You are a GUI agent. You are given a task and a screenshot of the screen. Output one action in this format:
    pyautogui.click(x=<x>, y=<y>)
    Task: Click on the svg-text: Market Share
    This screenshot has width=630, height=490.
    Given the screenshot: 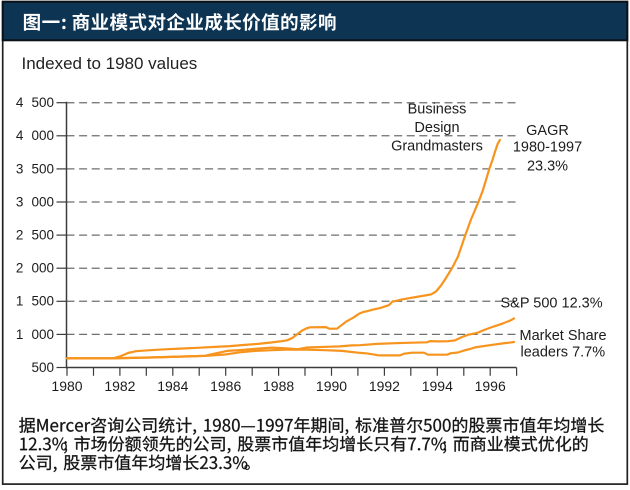 What is the action you would take?
    pyautogui.click(x=563, y=336)
    